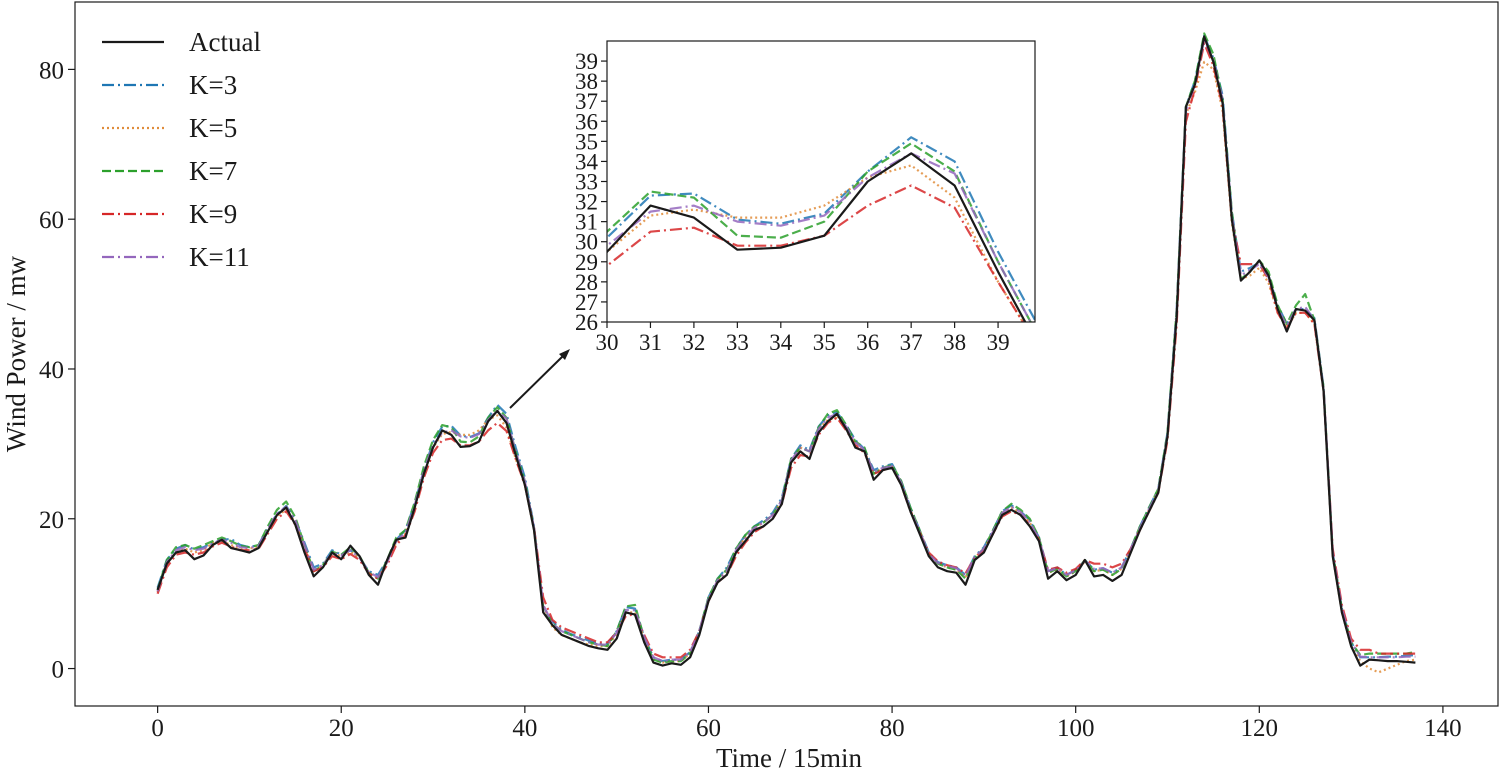  I want to click on inset-y-tick-label: 31, so click(586, 222).